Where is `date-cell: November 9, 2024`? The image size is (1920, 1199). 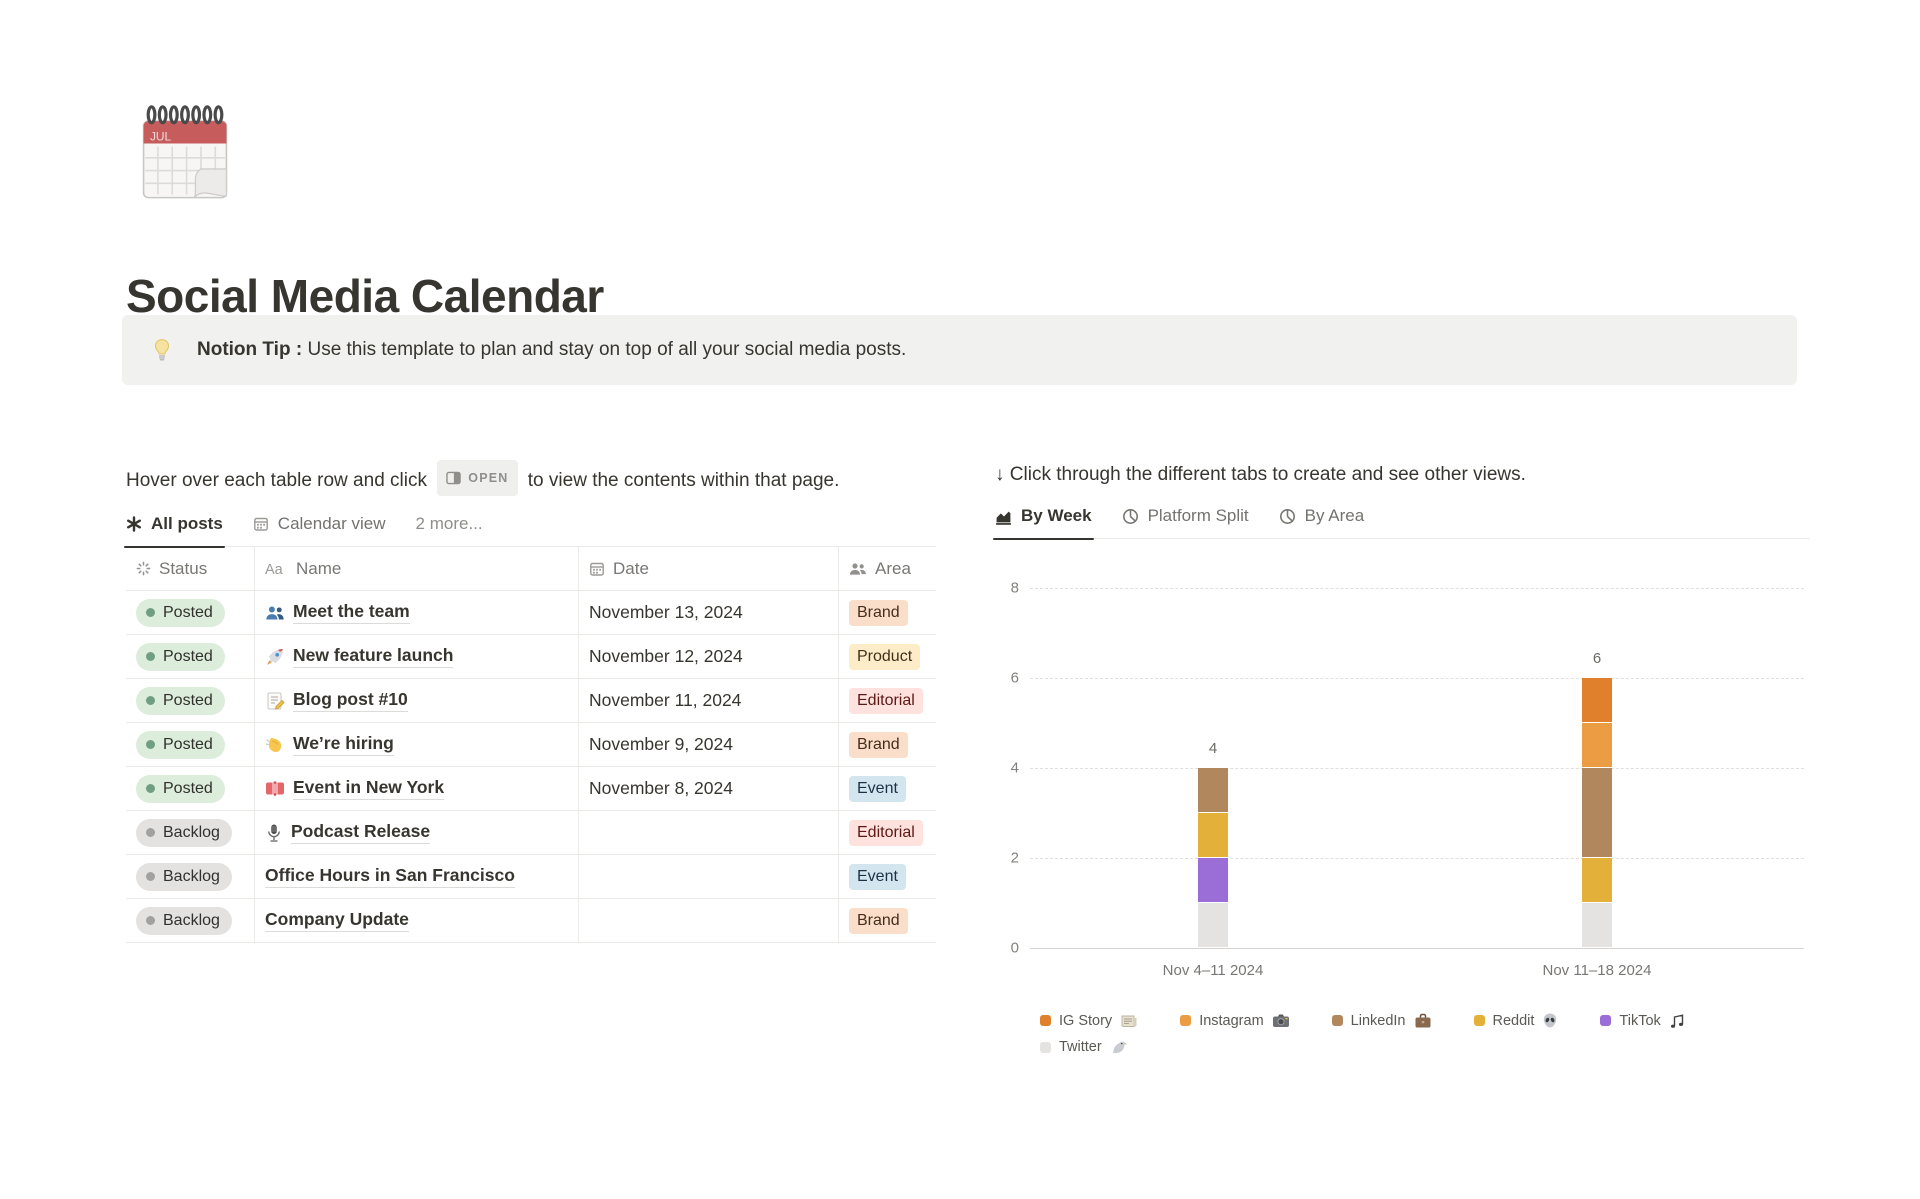
date-cell: November 9, 2024 is located at coordinates (708, 744).